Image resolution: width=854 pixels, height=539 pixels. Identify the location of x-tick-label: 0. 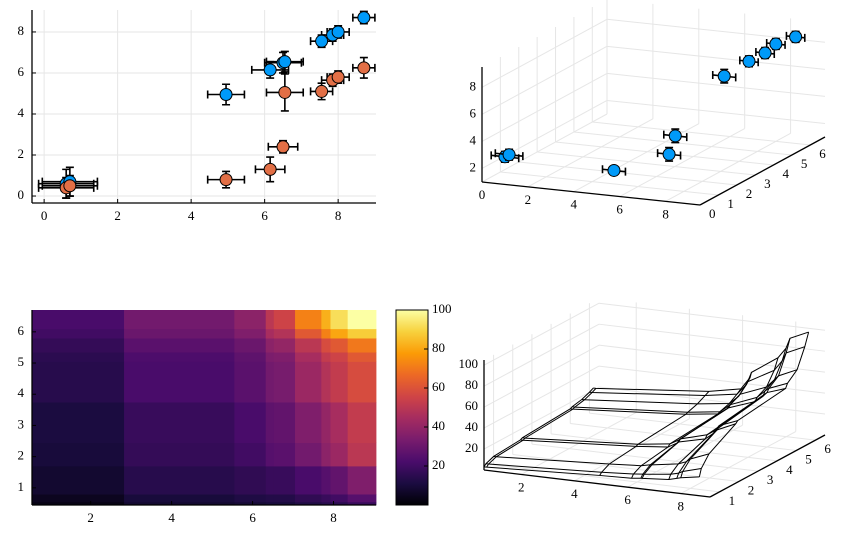
(482, 194).